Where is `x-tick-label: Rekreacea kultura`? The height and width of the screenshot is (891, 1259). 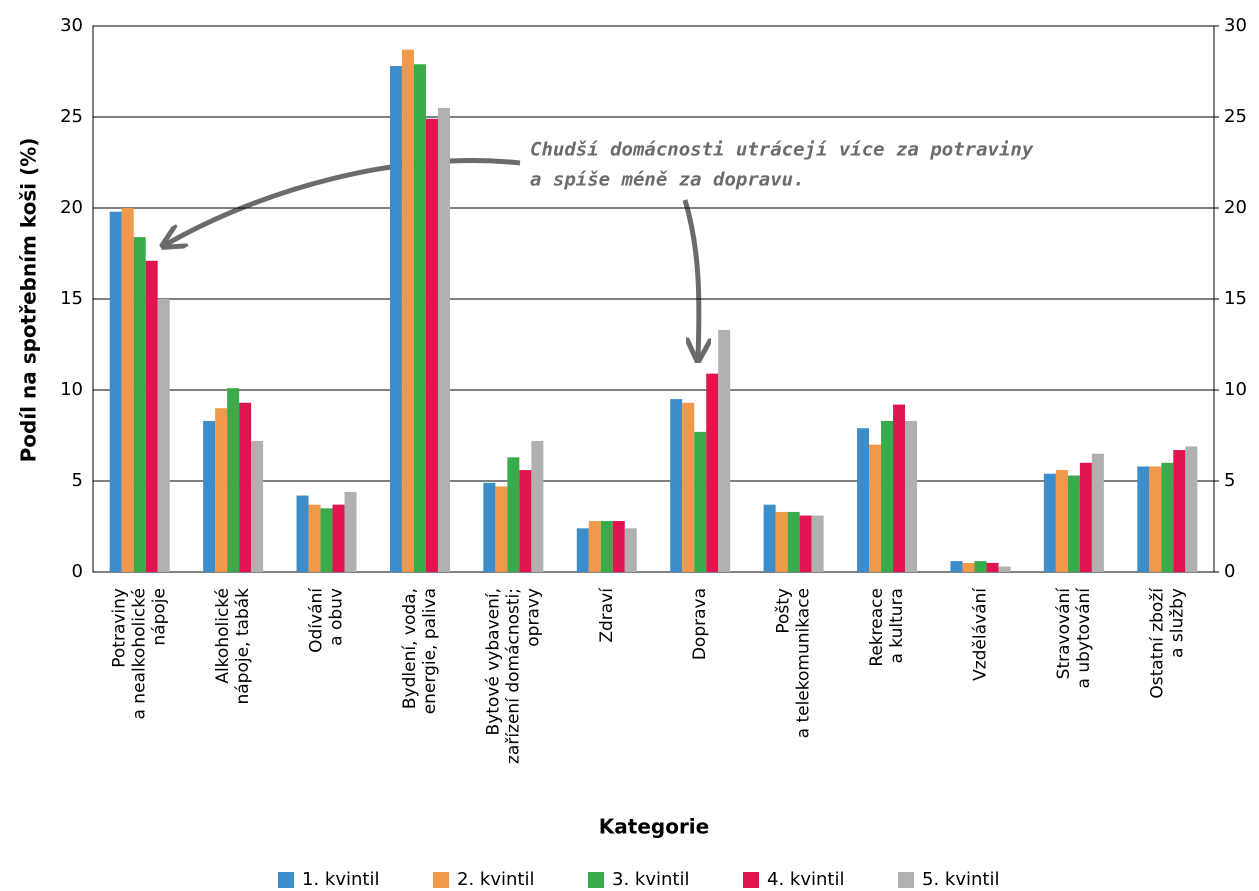
x-tick-label: Rekreacea kultura is located at coordinates (887, 627).